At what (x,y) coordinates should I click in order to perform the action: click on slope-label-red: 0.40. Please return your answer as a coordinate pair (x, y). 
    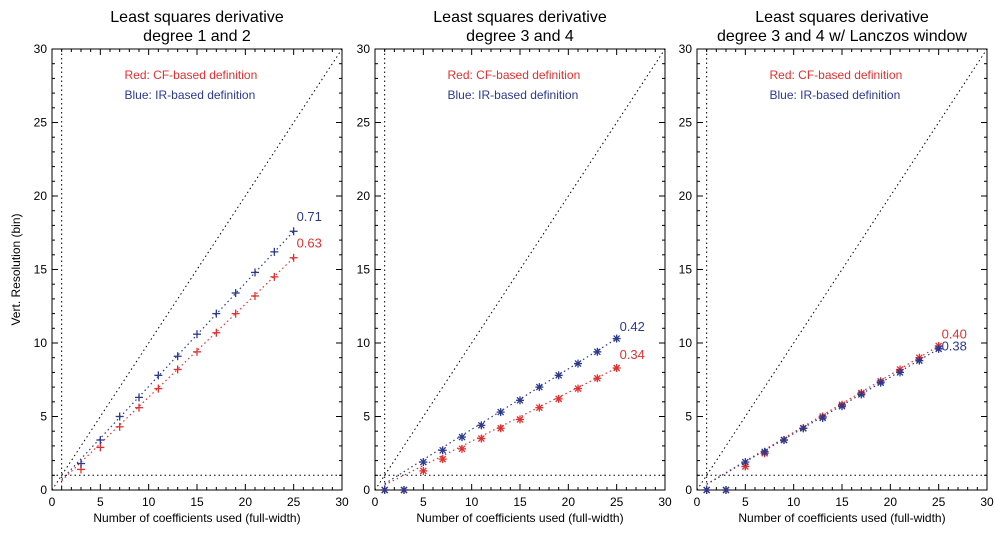
    Looking at the image, I should click on (954, 334).